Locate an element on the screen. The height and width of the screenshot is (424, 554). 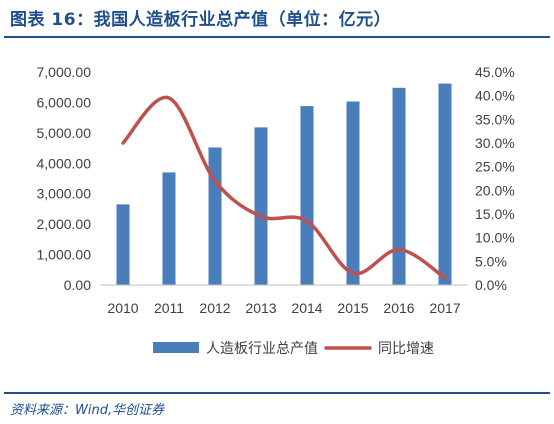
bar-2013 is located at coordinates (261, 206).